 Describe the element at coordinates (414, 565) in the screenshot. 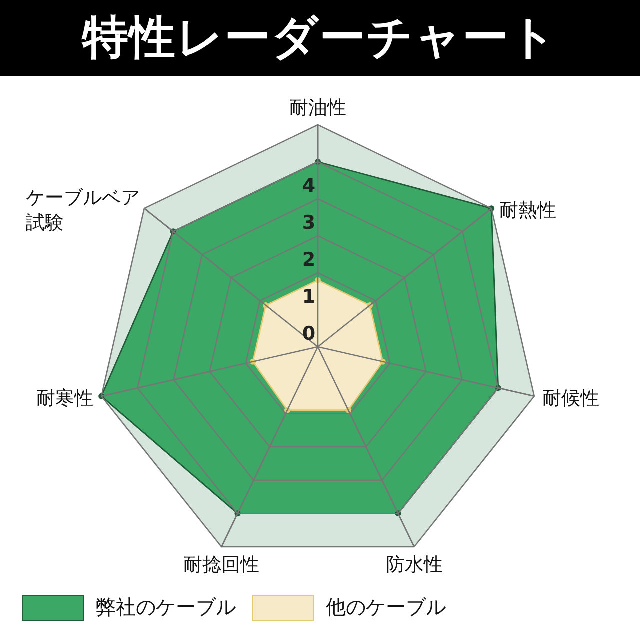

I see `spoke-label: 防水性` at that location.